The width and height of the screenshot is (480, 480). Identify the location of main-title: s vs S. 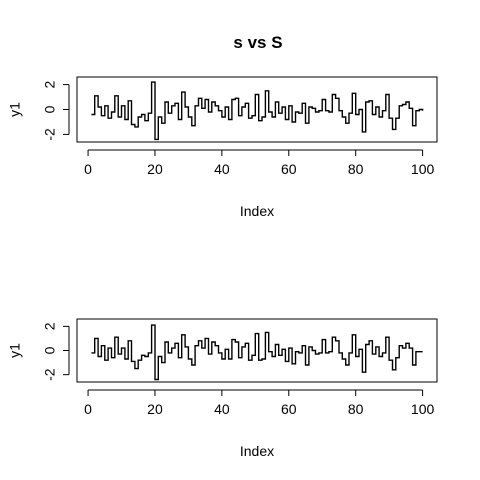
(257, 42).